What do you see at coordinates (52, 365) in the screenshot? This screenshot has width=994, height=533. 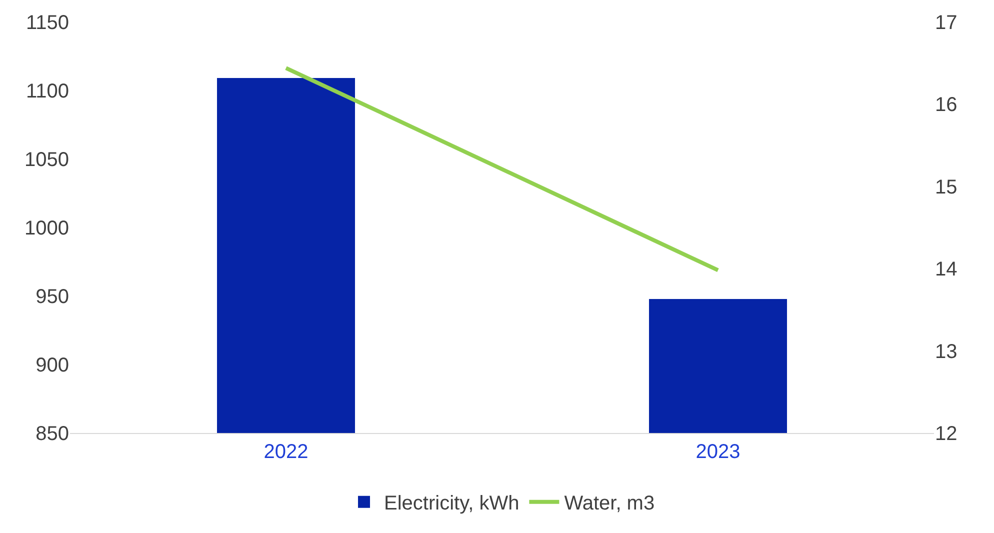 I see `y-tick-label: 900` at bounding box center [52, 365].